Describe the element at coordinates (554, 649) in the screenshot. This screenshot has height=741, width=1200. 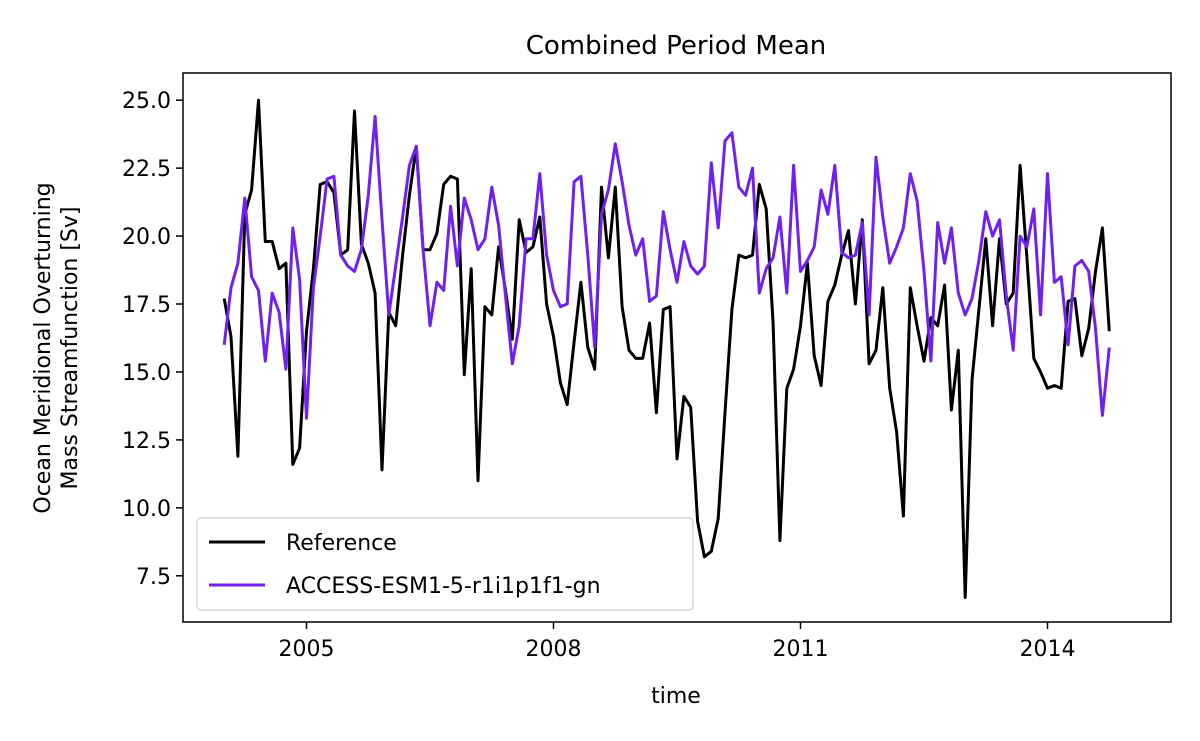
I see `x-tick-label: 2008` at that location.